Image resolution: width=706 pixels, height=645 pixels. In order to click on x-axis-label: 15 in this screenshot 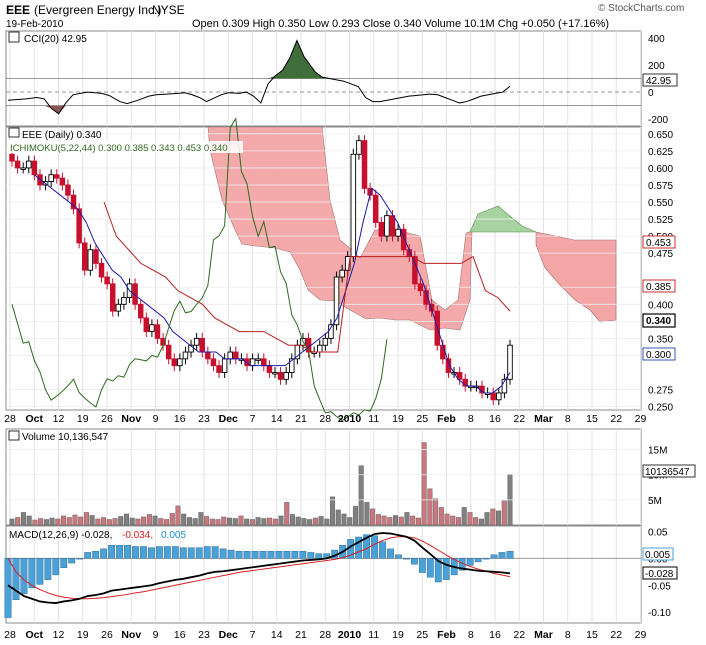, I will do `click(592, 635)`.